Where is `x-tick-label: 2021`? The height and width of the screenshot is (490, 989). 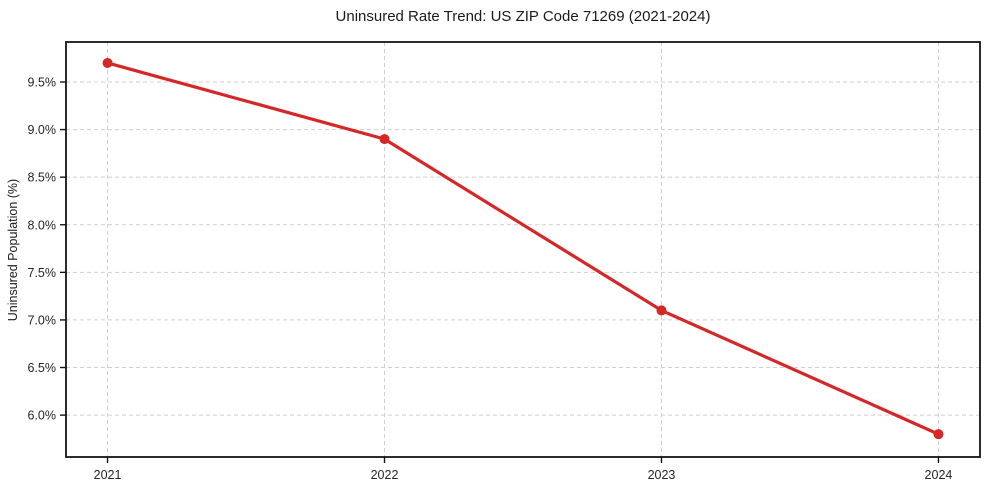 x-tick-label: 2021 is located at coordinates (108, 475).